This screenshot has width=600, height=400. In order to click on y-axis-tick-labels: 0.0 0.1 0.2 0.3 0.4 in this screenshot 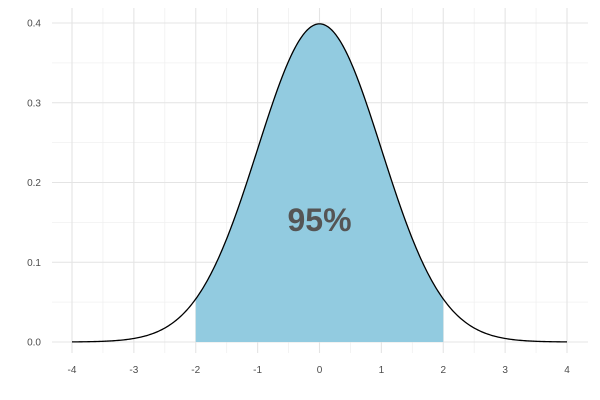, I will do `click(34, 184)`.